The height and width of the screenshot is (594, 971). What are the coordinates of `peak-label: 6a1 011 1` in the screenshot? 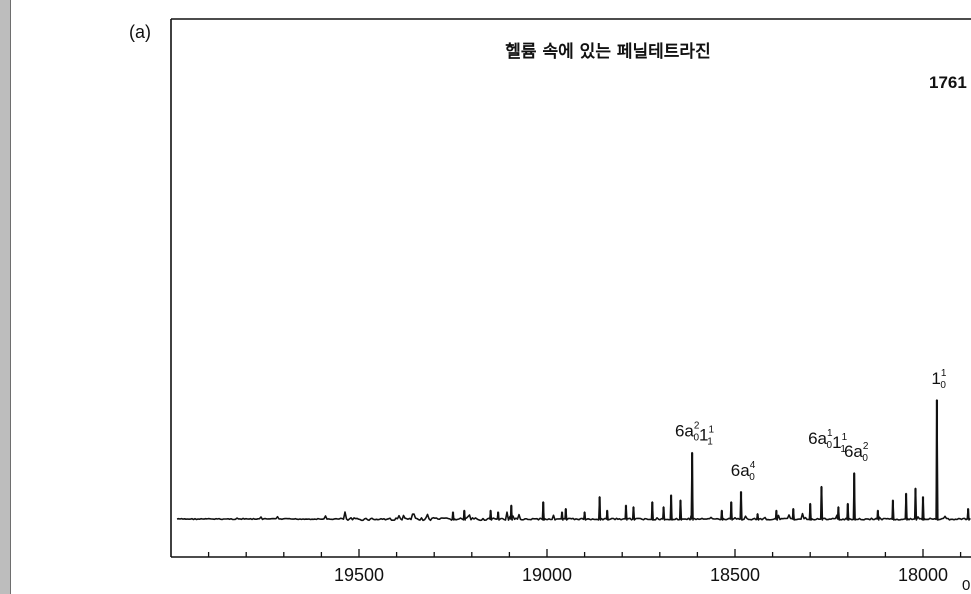 It's located at (828, 441).